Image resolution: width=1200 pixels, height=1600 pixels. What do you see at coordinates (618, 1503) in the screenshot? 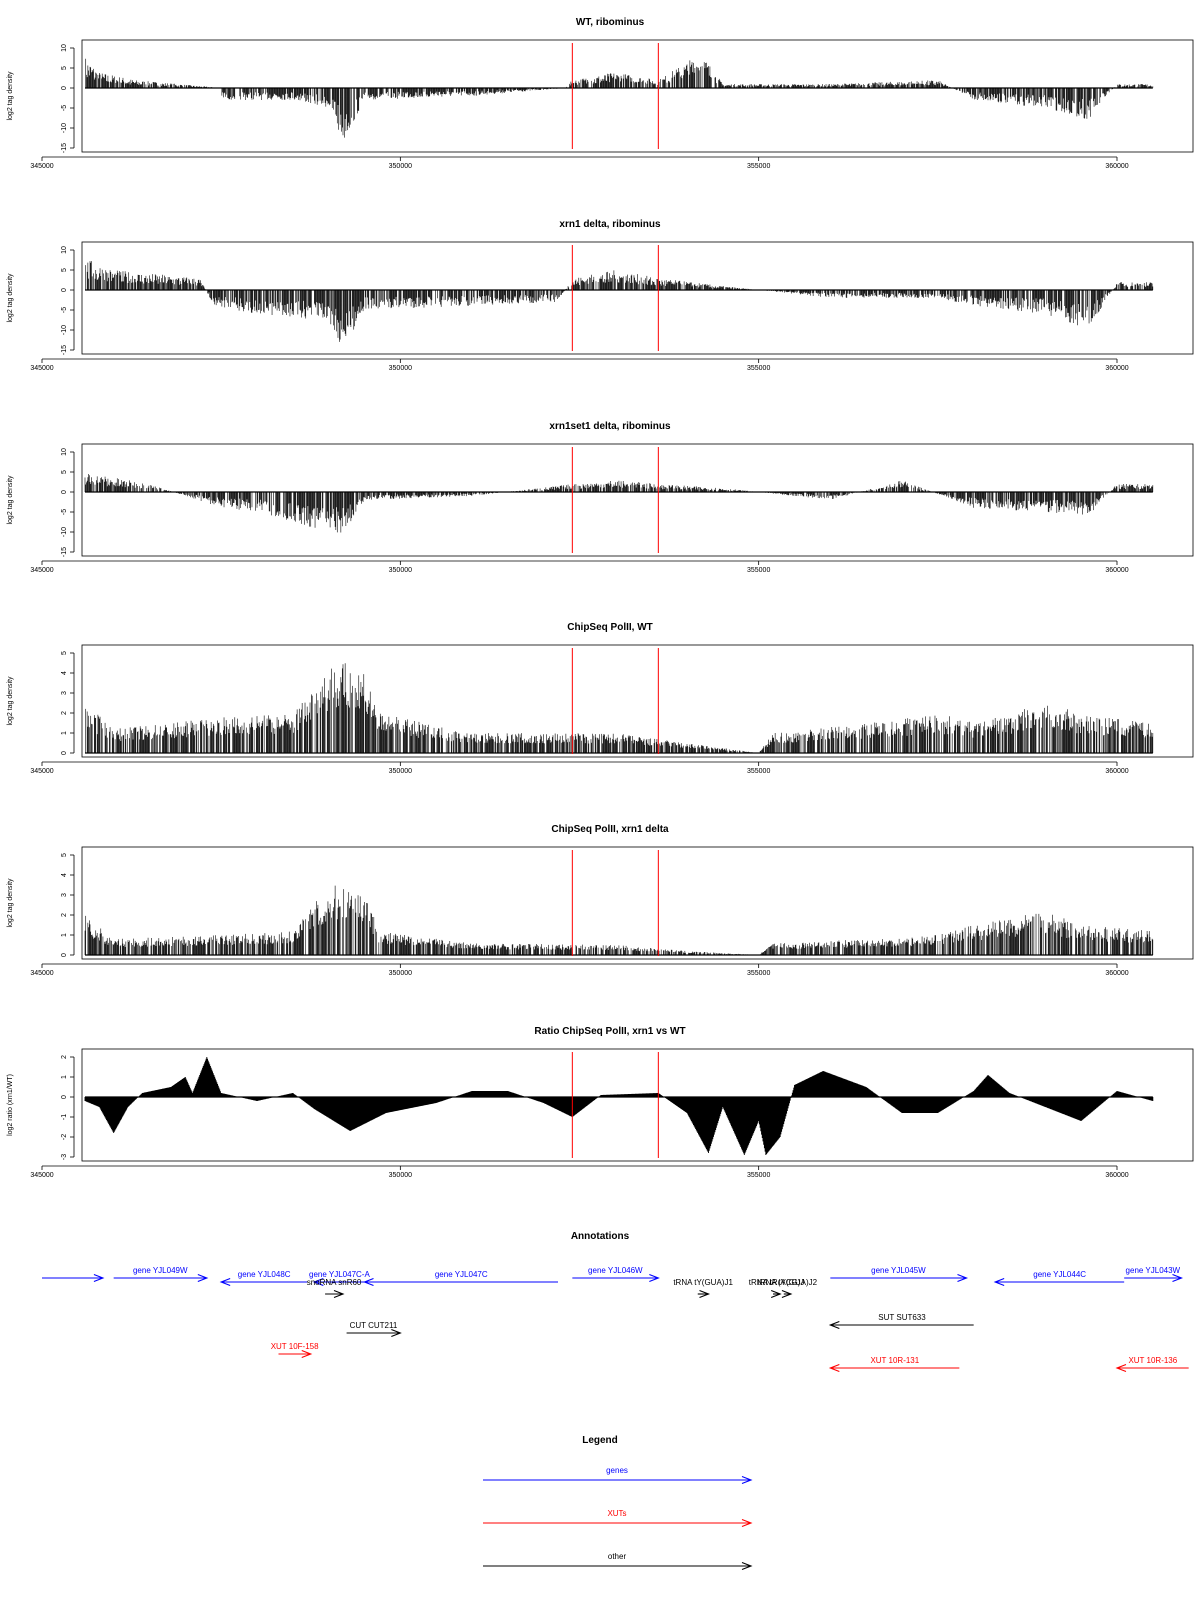
I see `legend-panel: Legend genes XUTs other` at bounding box center [618, 1503].